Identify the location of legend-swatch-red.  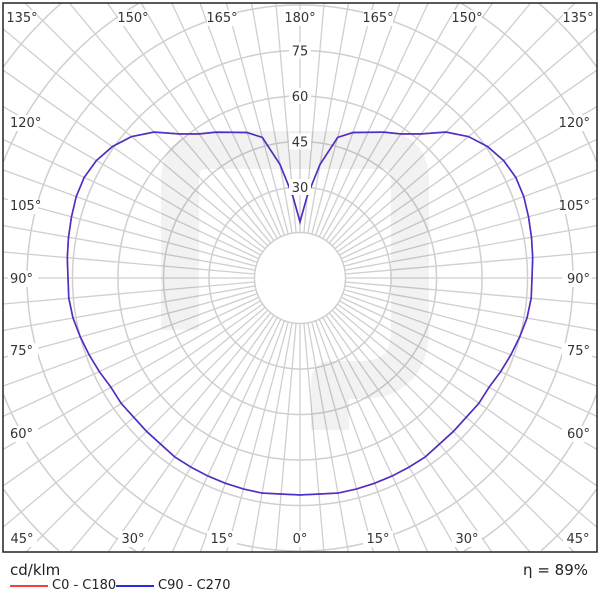
(29, 585).